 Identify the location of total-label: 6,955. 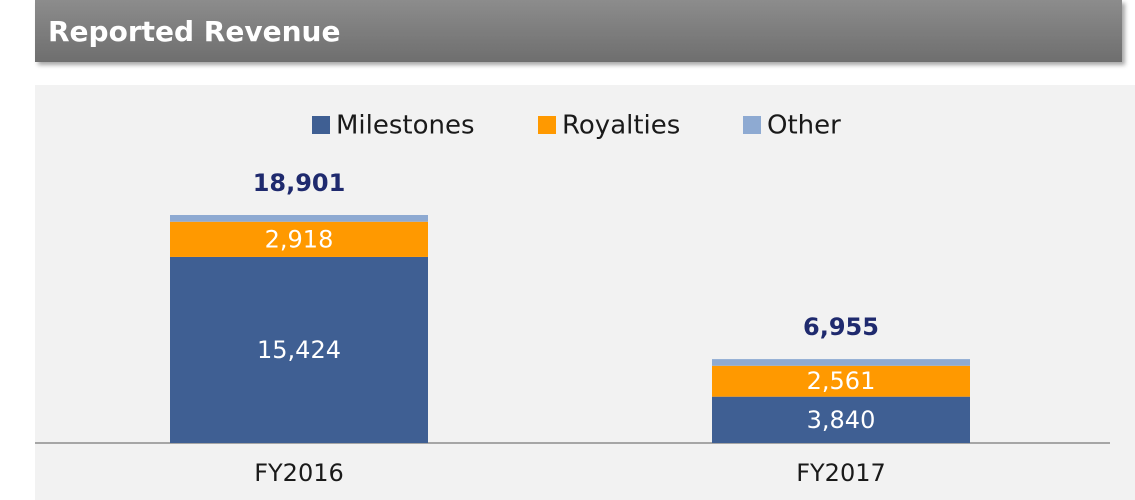
(841, 327).